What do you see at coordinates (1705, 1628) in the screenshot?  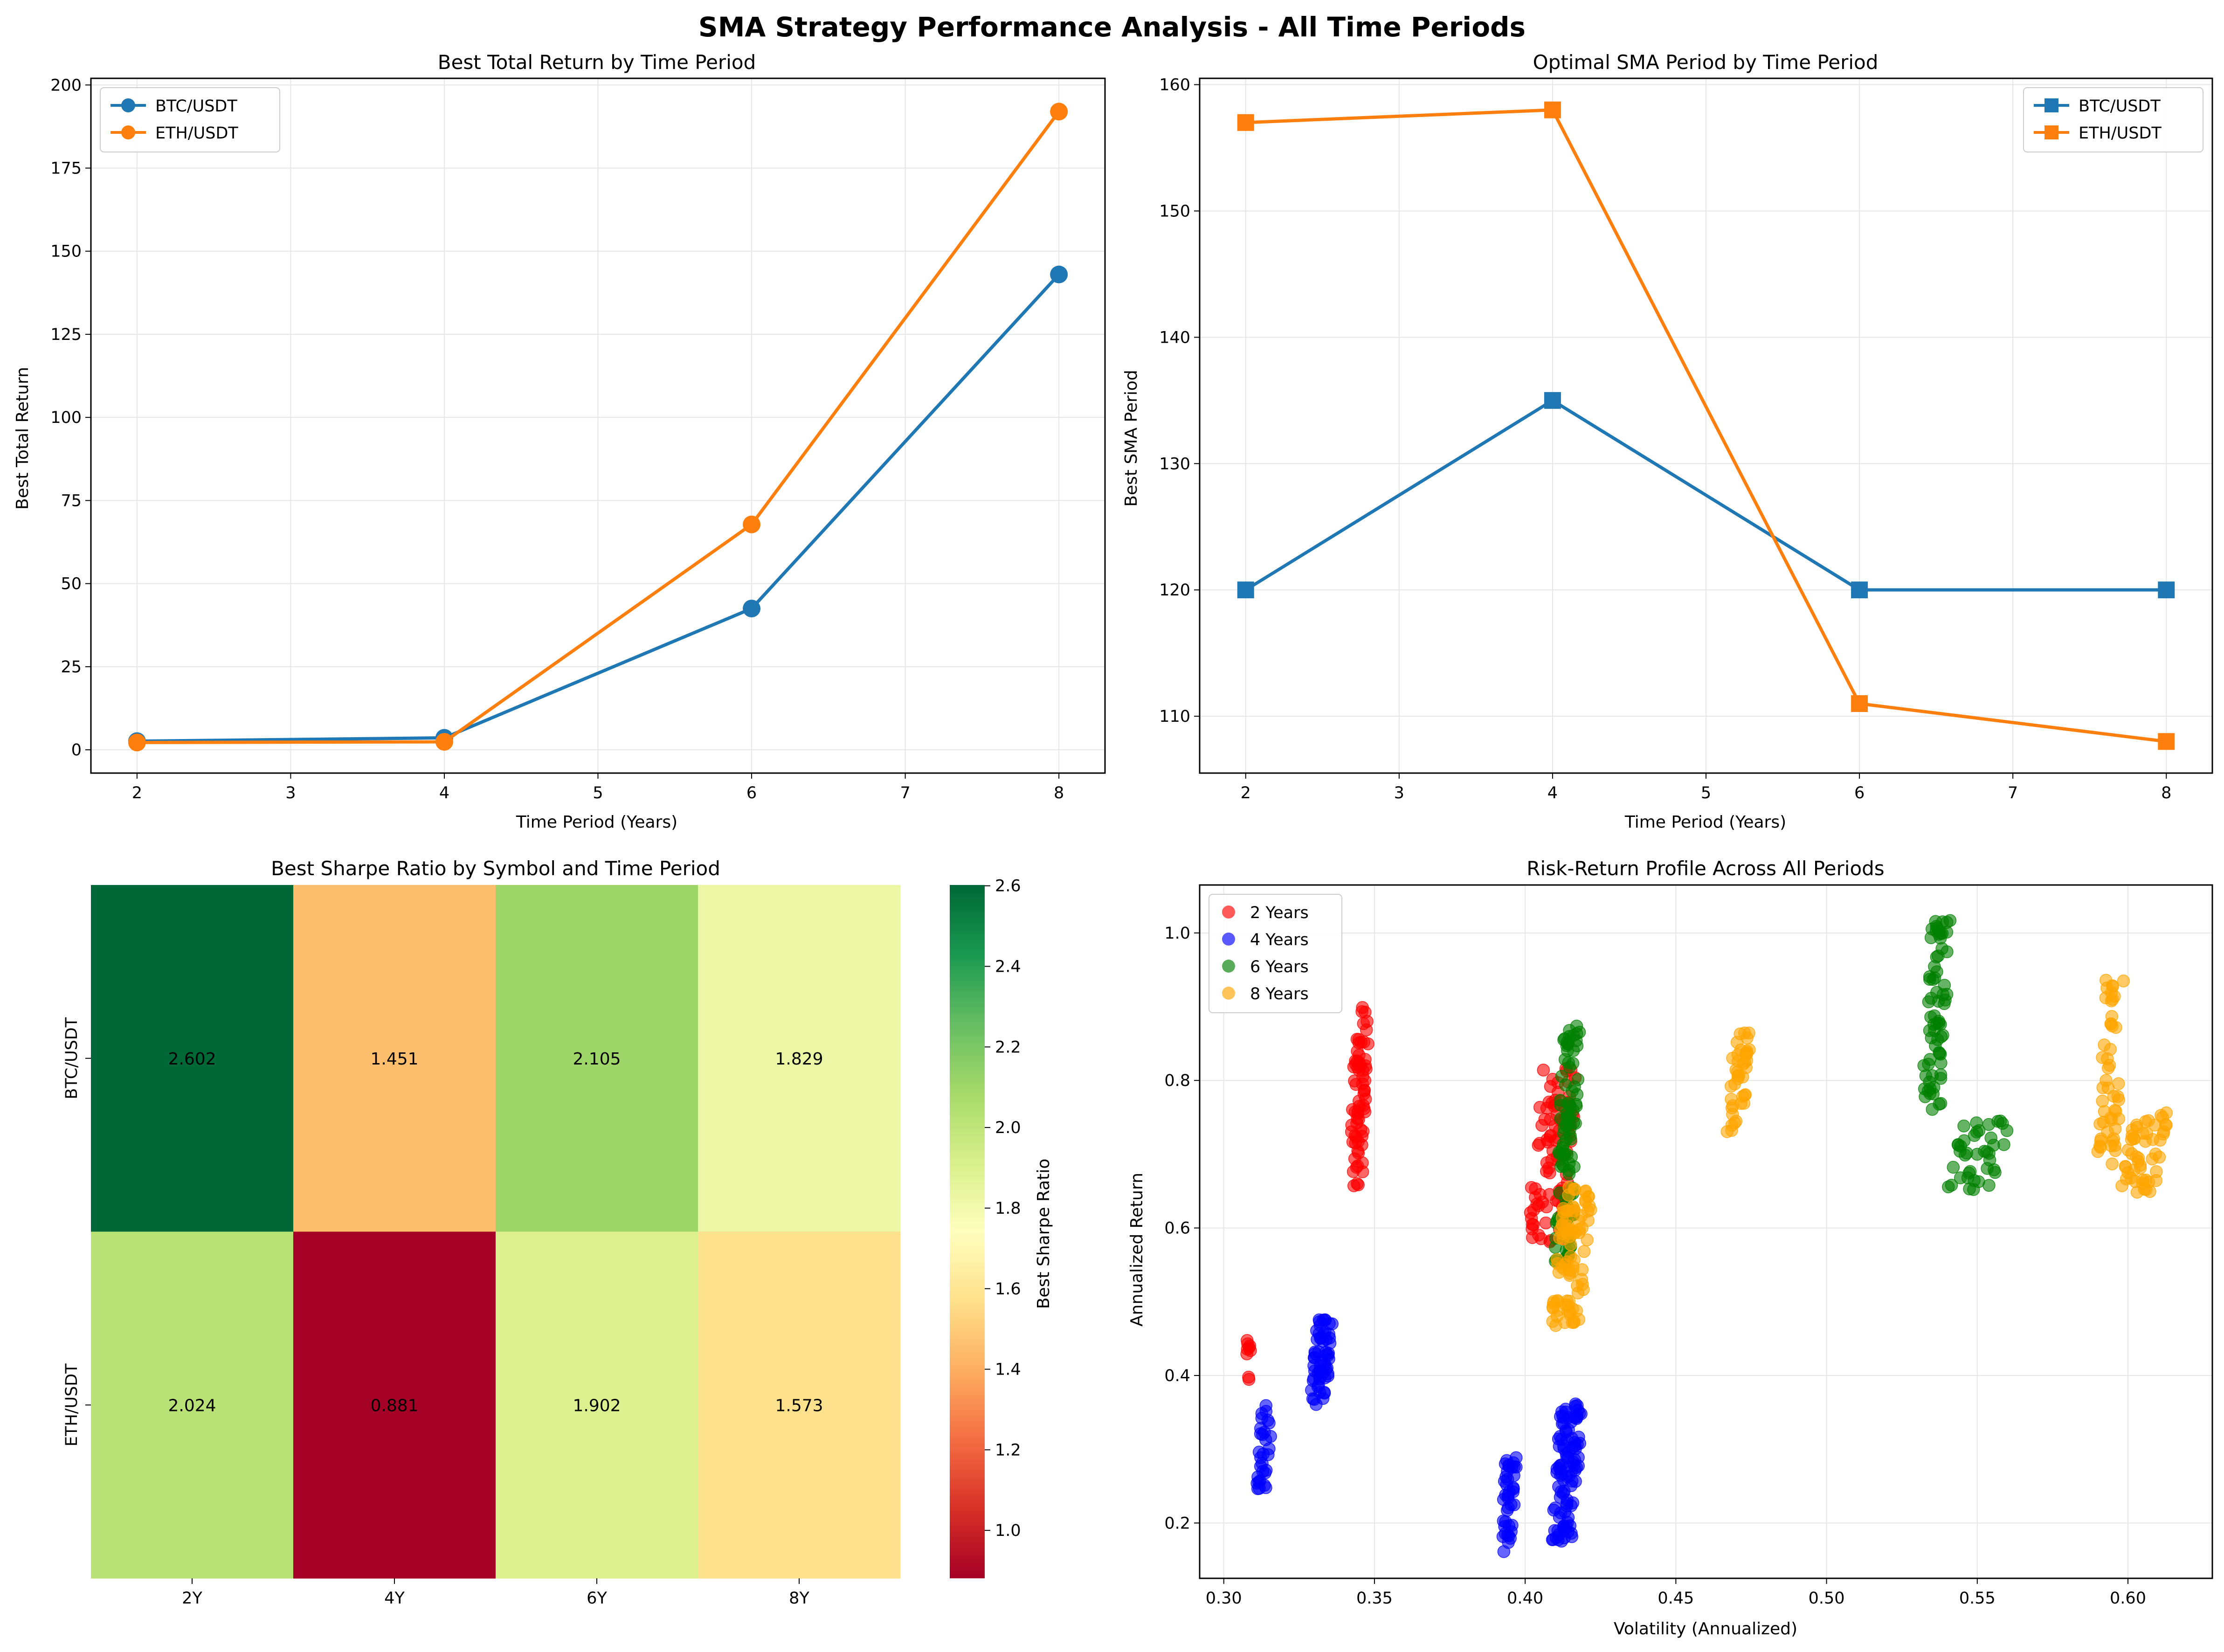 I see `risk-return-x-label: Volatility (Annualized)` at bounding box center [1705, 1628].